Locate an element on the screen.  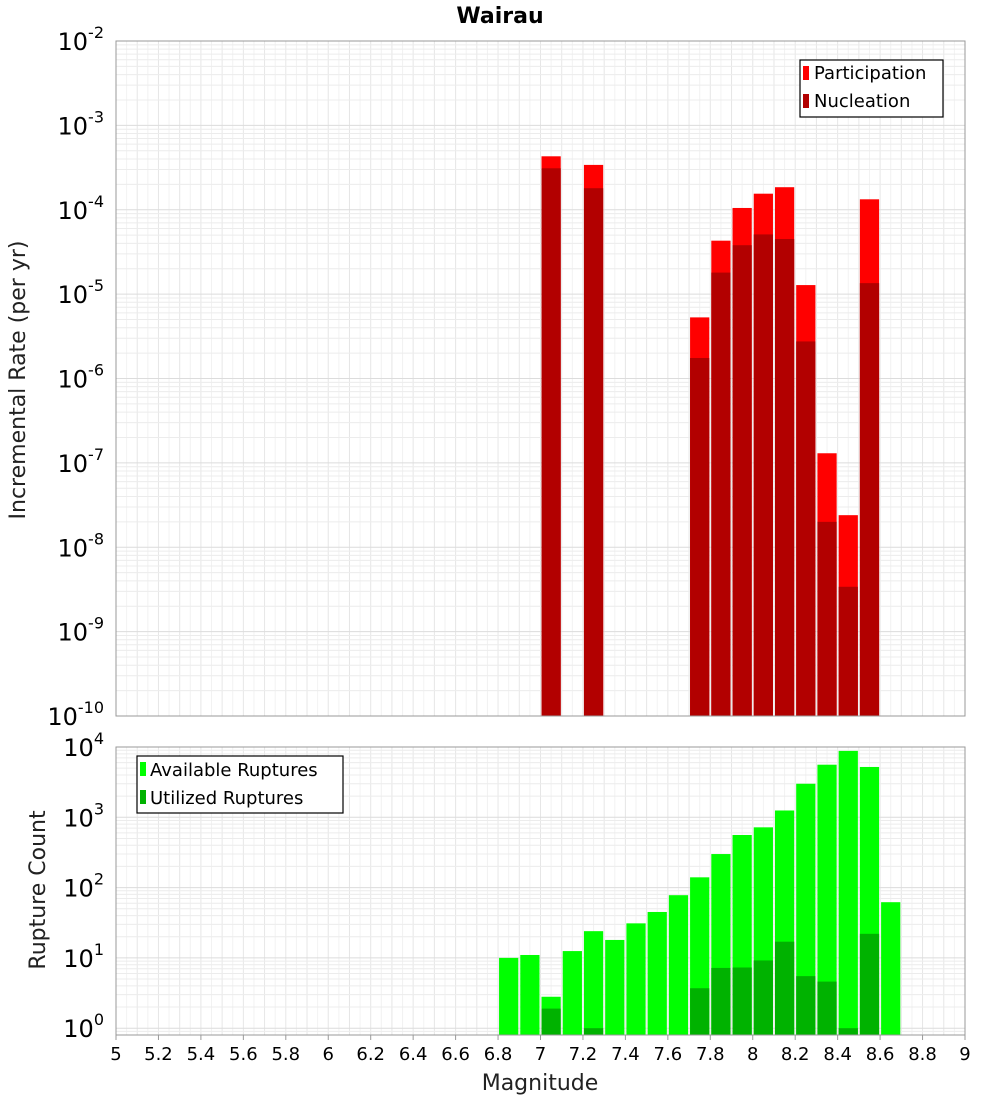
rate-y-tick-label: 10⁻⁴ is located at coordinates (81, 208).